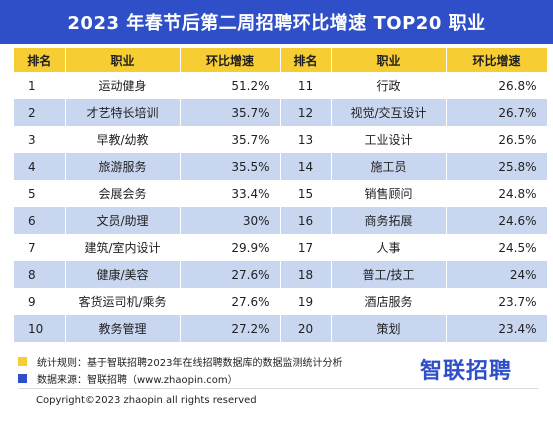 Image resolution: width=553 pixels, height=429 pixels. Describe the element at coordinates (40, 166) in the screenshot. I see `rank-cell: 4` at that location.